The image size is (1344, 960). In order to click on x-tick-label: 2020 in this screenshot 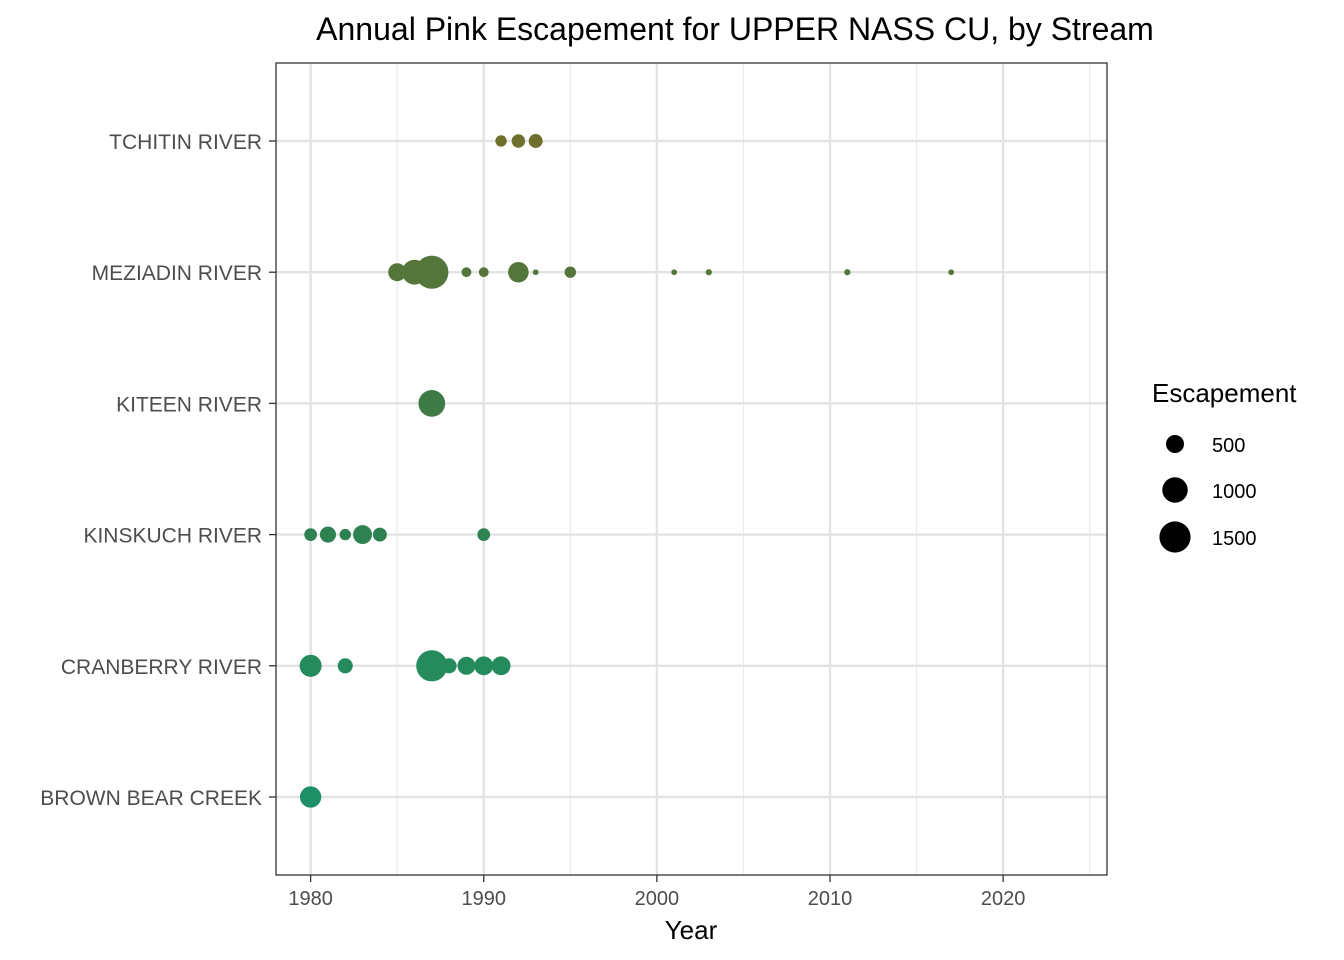, I will do `click(1003, 899)`.